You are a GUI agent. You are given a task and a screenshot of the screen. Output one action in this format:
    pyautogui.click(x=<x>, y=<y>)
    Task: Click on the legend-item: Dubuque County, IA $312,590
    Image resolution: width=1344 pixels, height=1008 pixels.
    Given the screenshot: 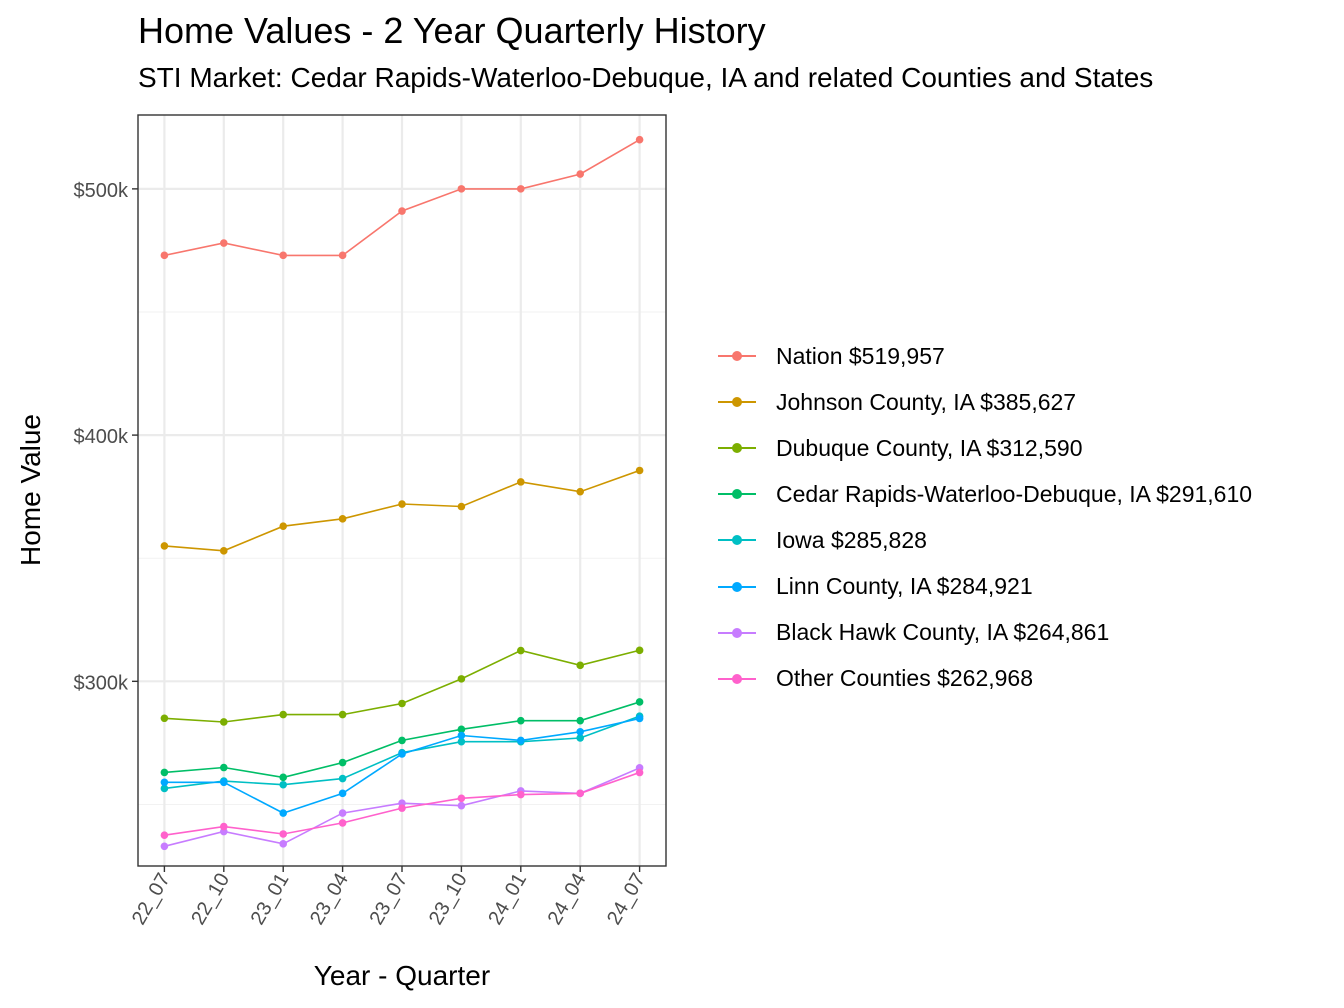 What is the action you would take?
    pyautogui.click(x=984, y=448)
    